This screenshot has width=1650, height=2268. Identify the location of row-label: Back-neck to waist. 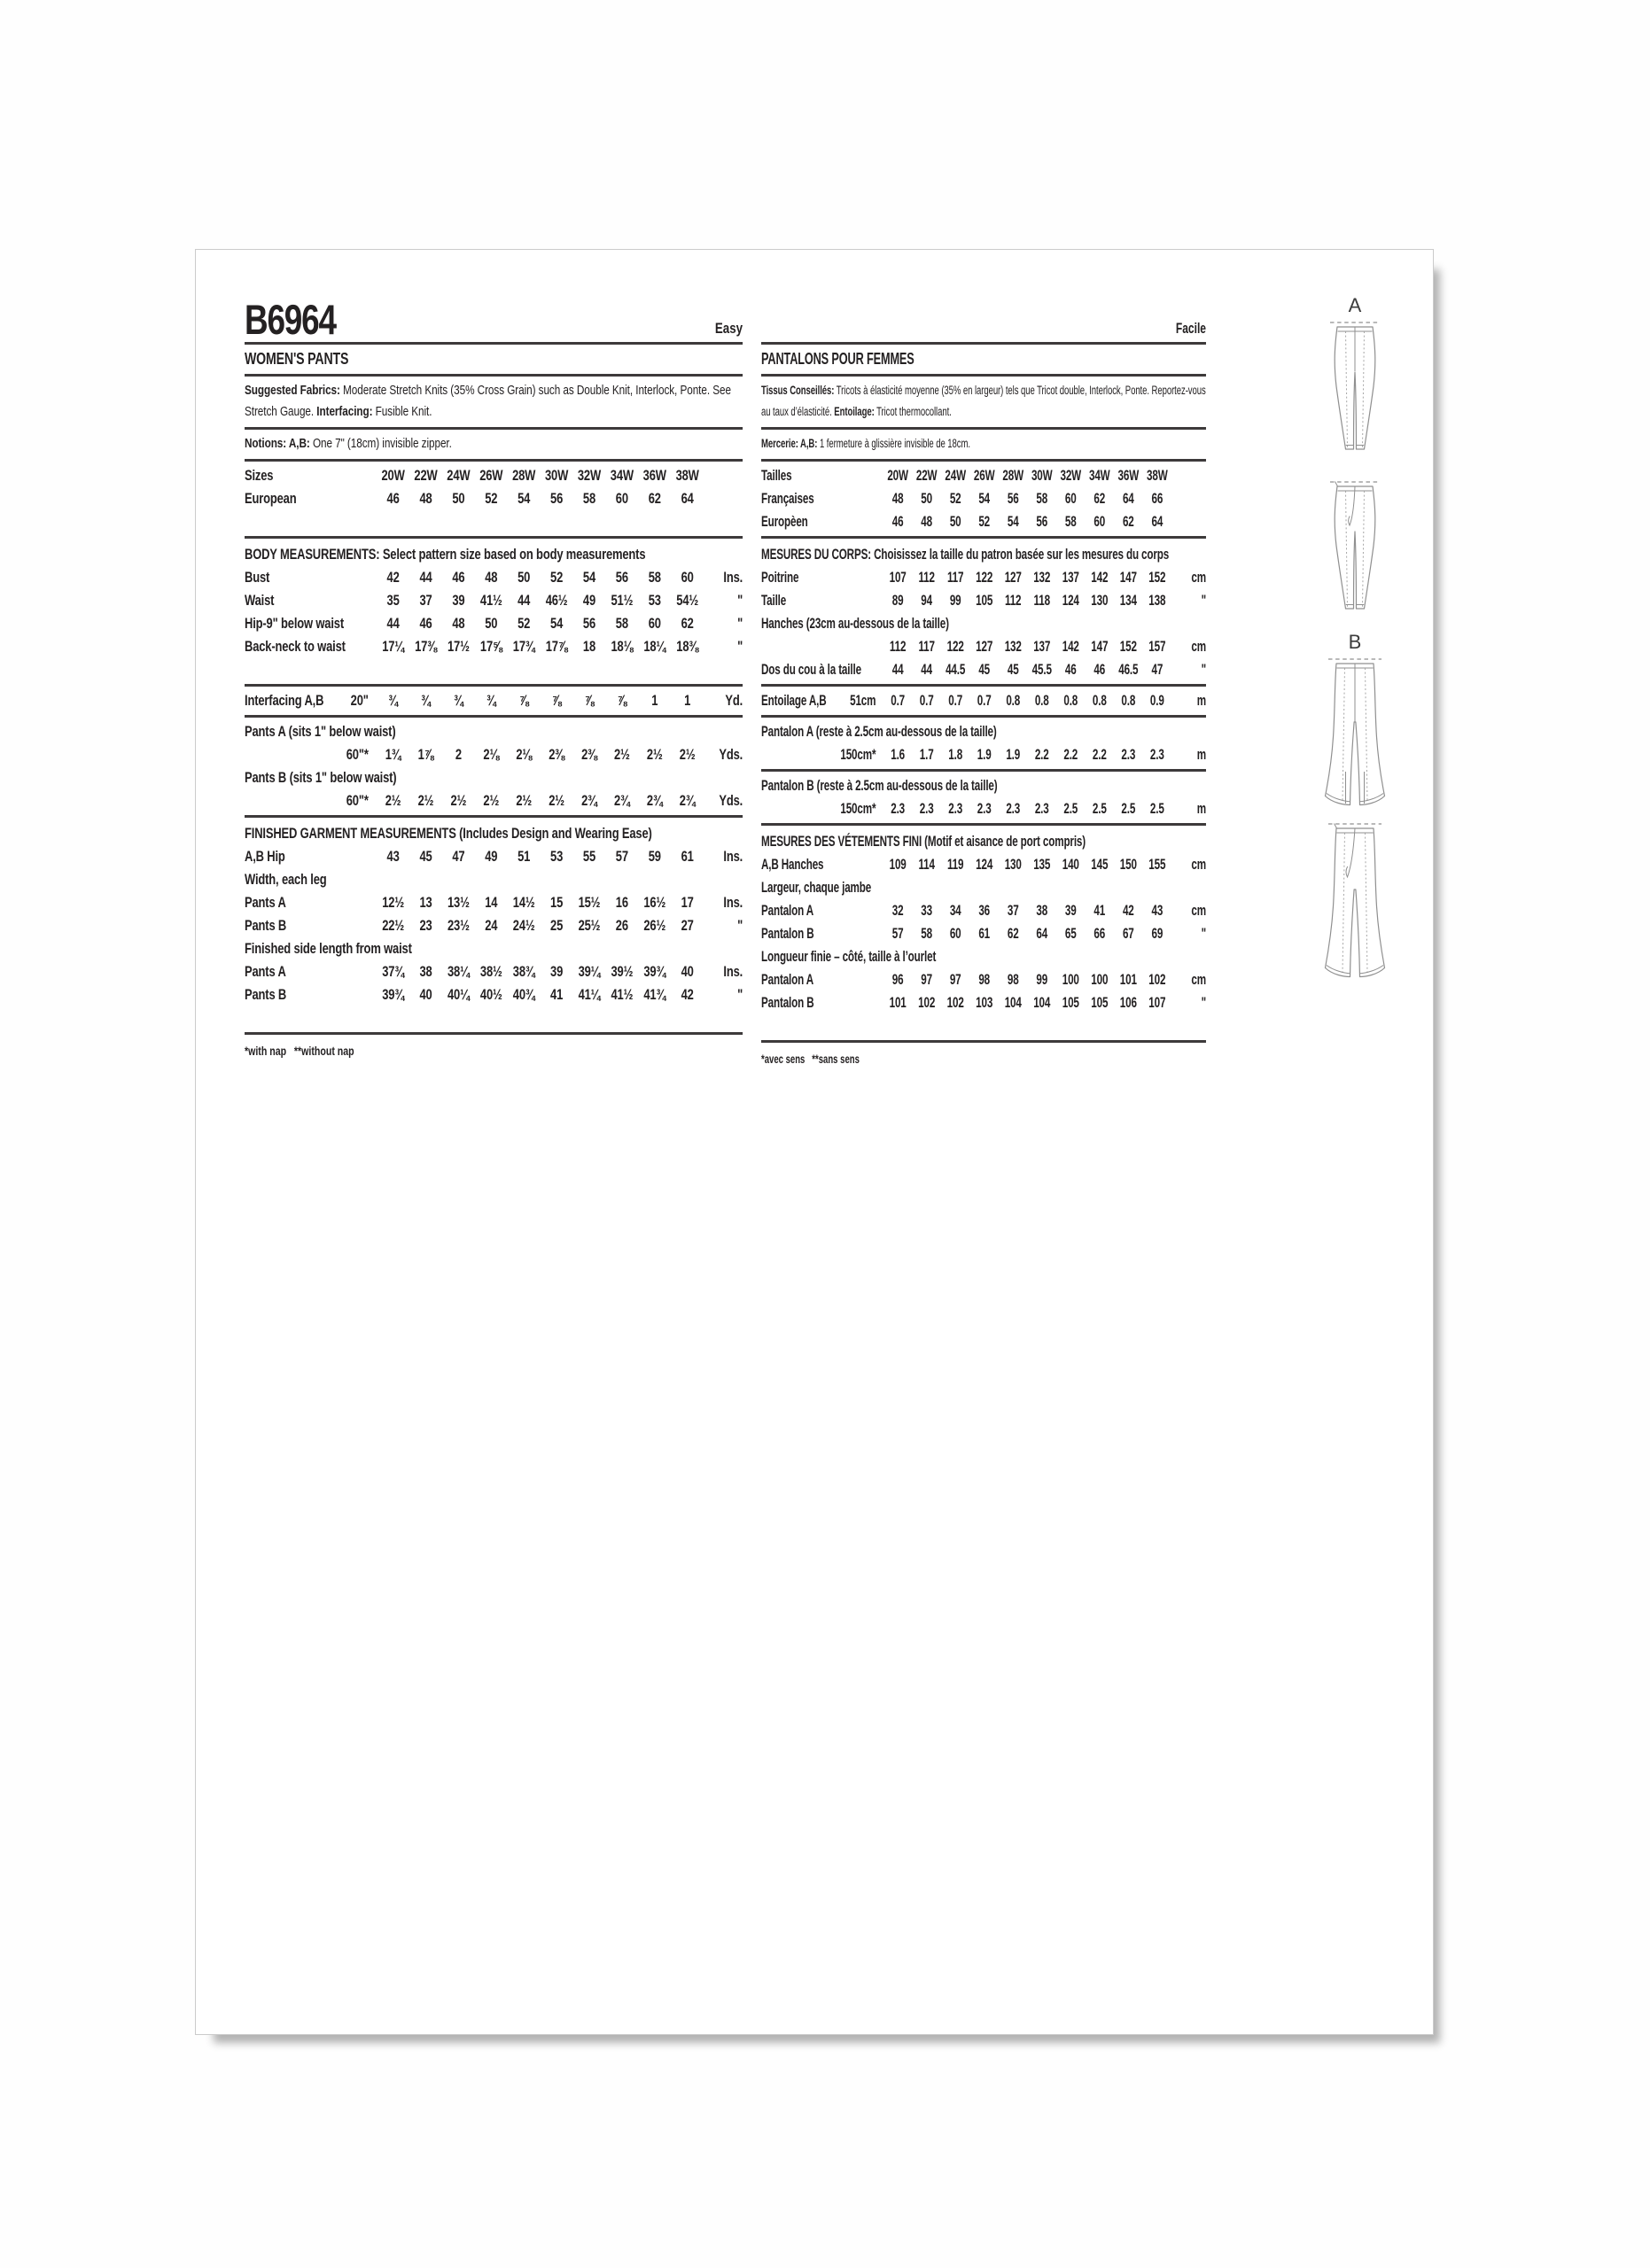
(295, 647).